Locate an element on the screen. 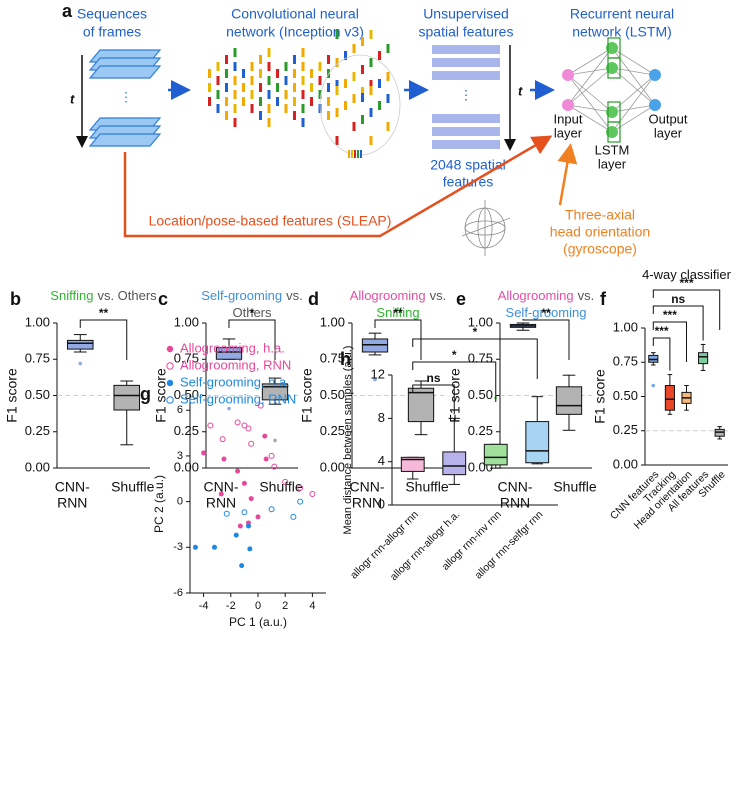  x-tick-label: -4 is located at coordinates (204, 606).